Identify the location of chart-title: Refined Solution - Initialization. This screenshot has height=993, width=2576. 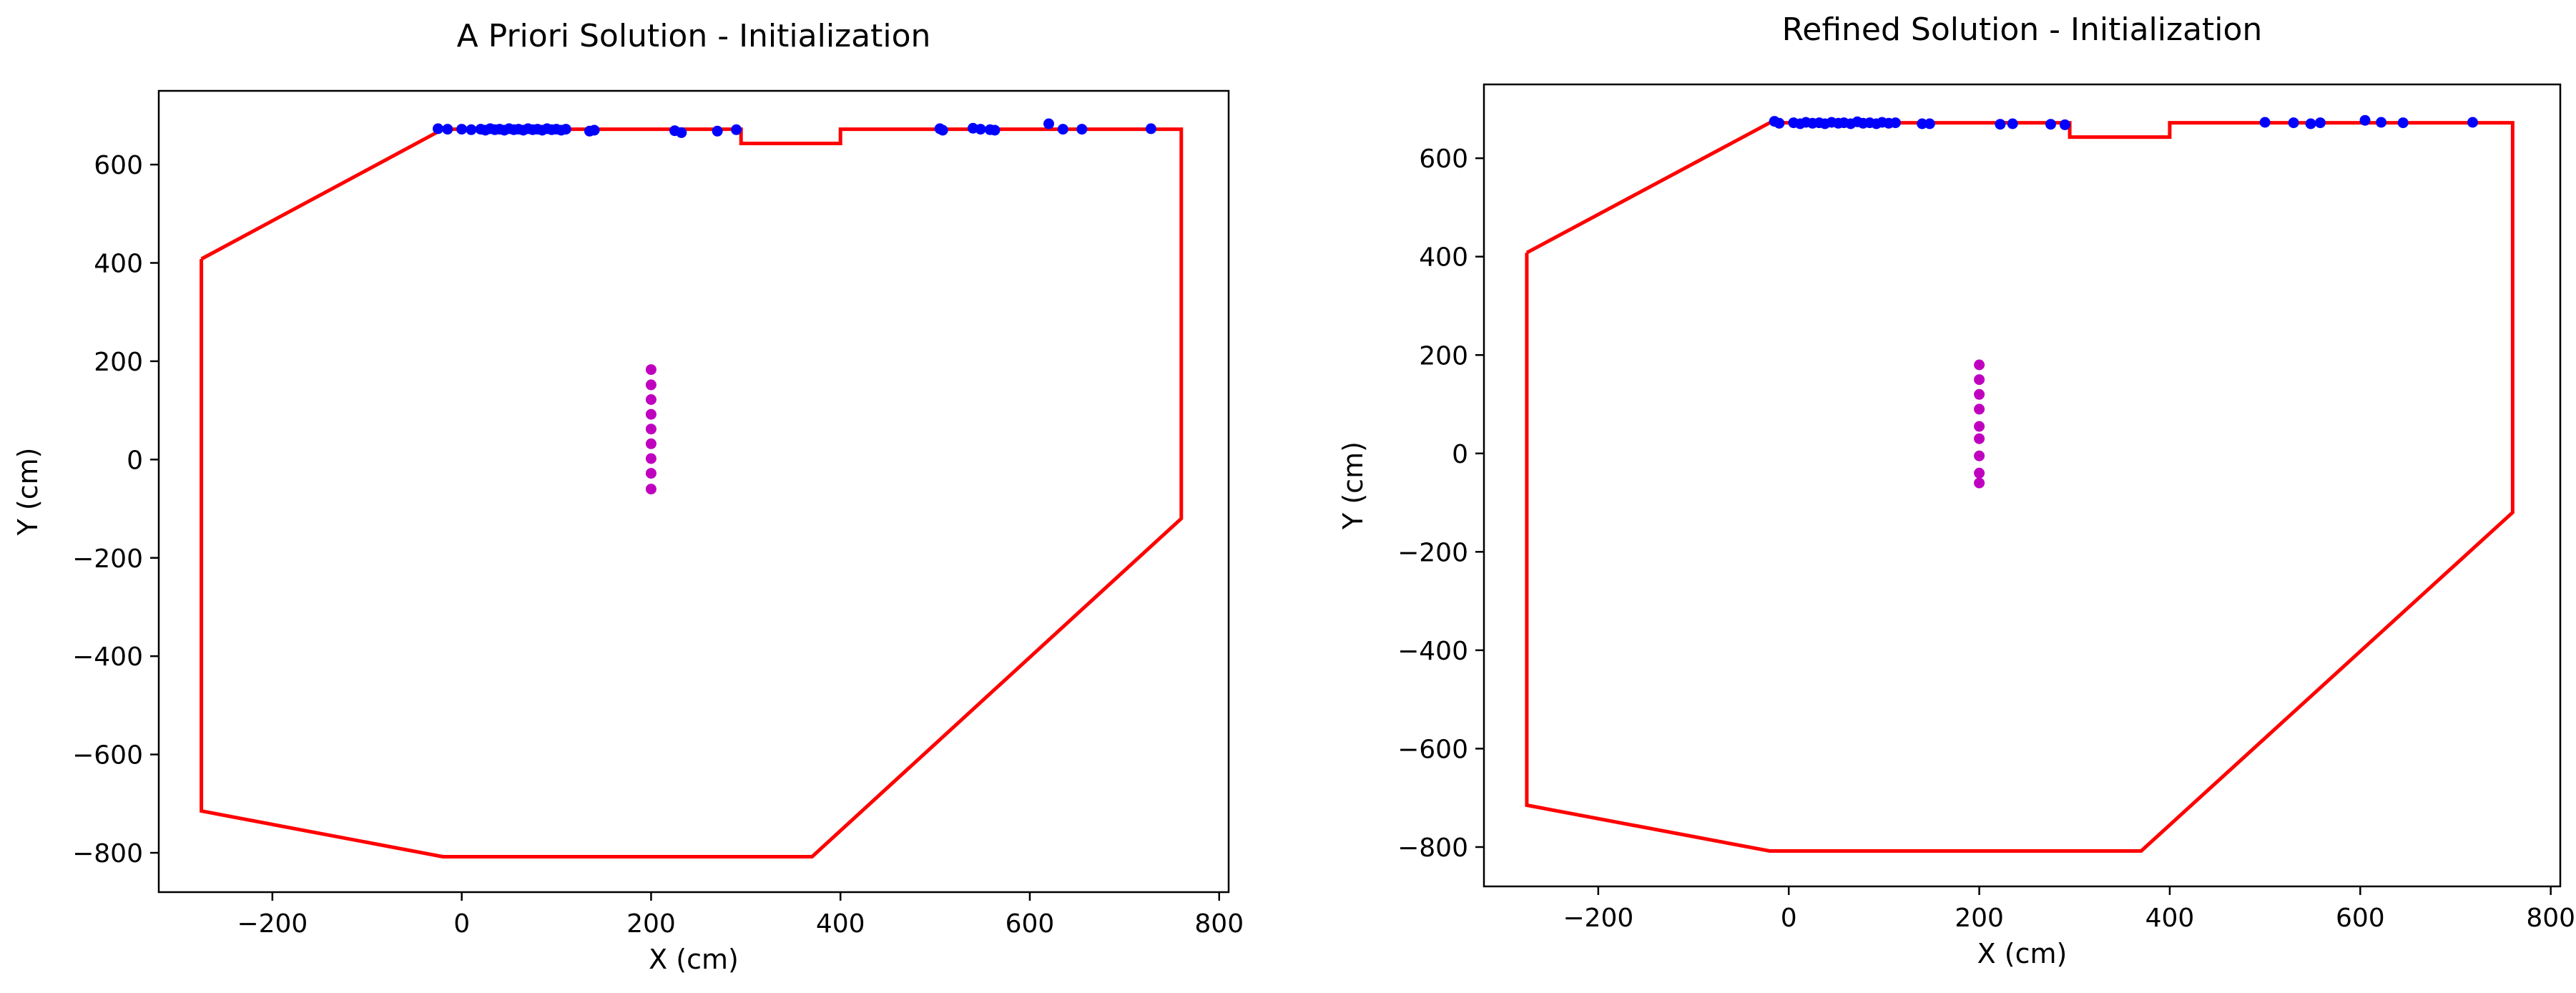
(2023, 29).